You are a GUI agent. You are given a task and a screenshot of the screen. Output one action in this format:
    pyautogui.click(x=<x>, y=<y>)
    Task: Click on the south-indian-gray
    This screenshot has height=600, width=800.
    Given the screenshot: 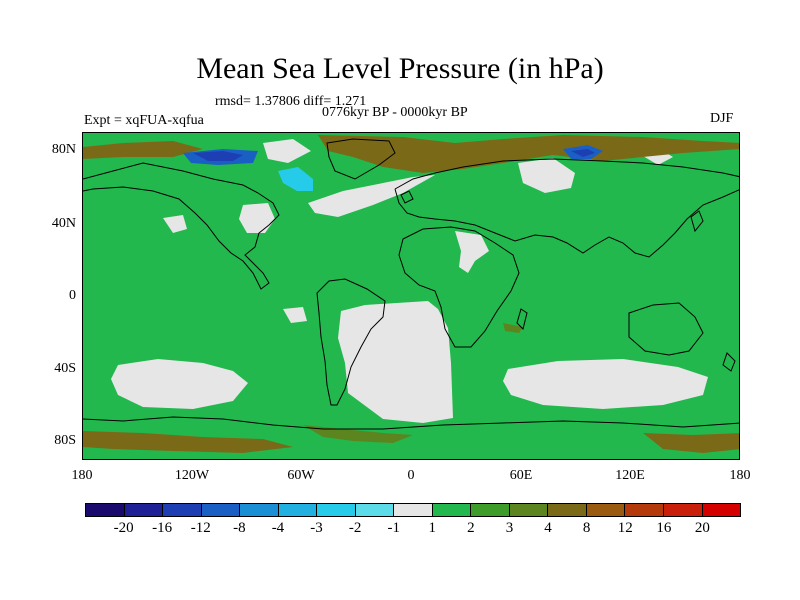 What is the action you would take?
    pyautogui.click(x=605, y=384)
    